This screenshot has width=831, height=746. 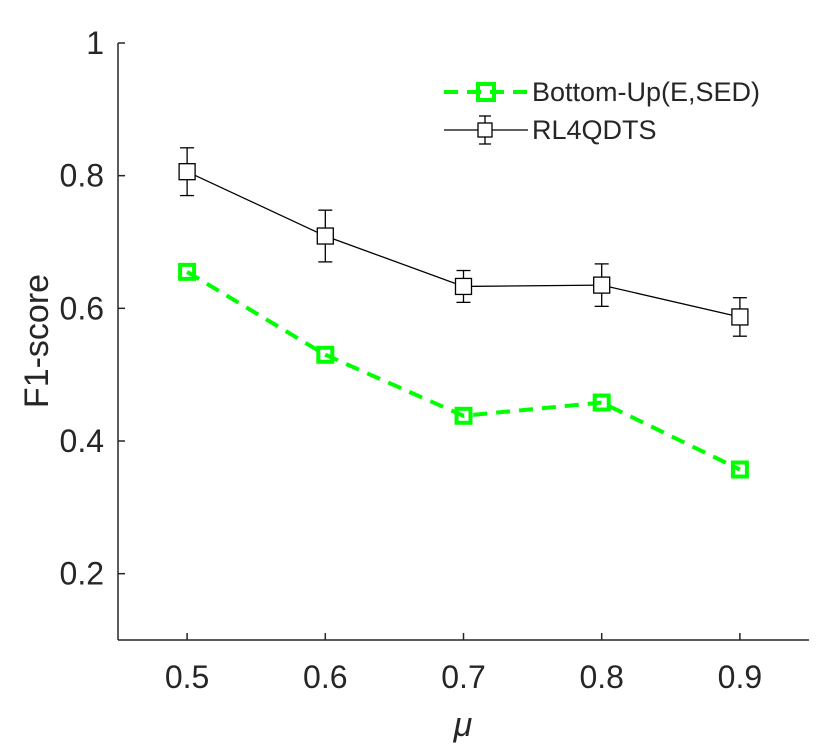 What do you see at coordinates (602, 111) in the screenshot?
I see `legend: Bottom-Up(E,SED) RL4QDTS` at bounding box center [602, 111].